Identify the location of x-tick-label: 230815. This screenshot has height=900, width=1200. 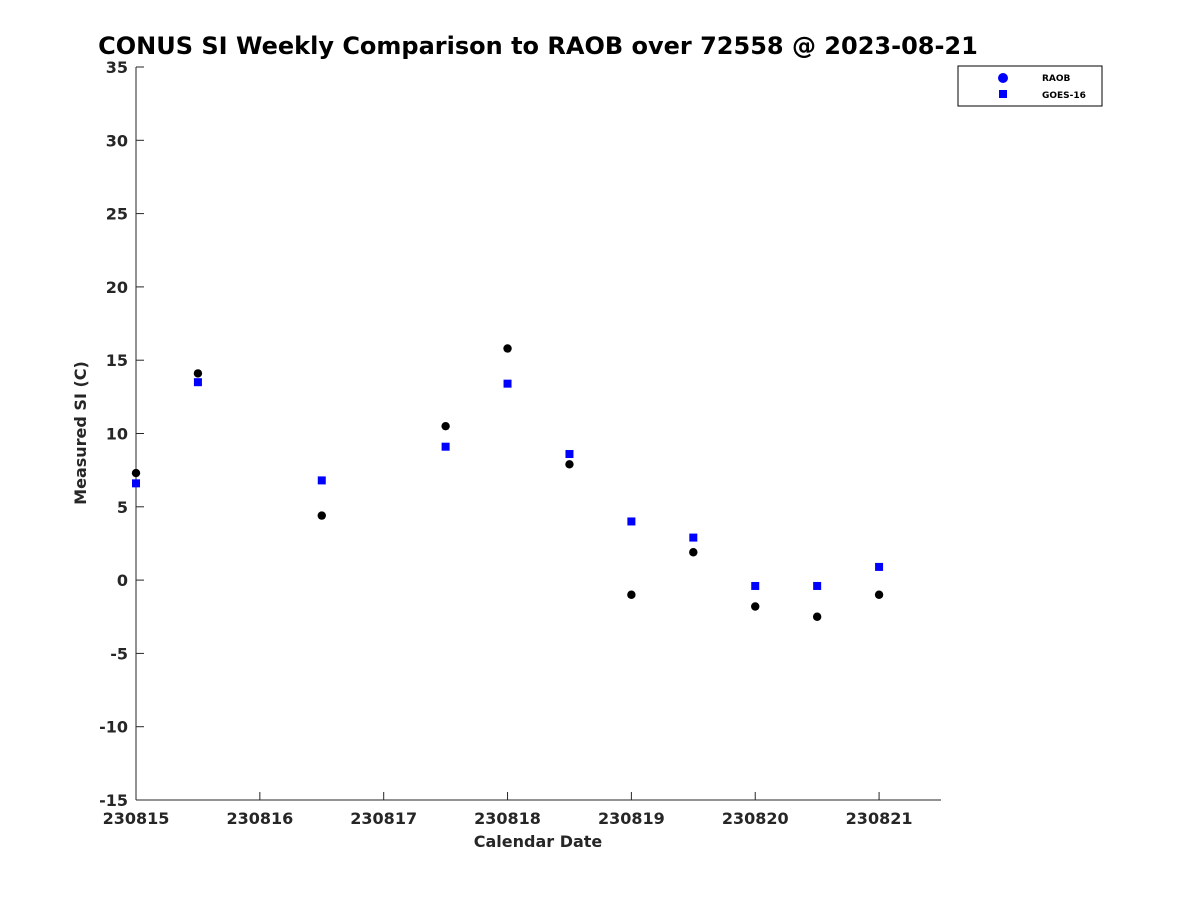
(136, 818).